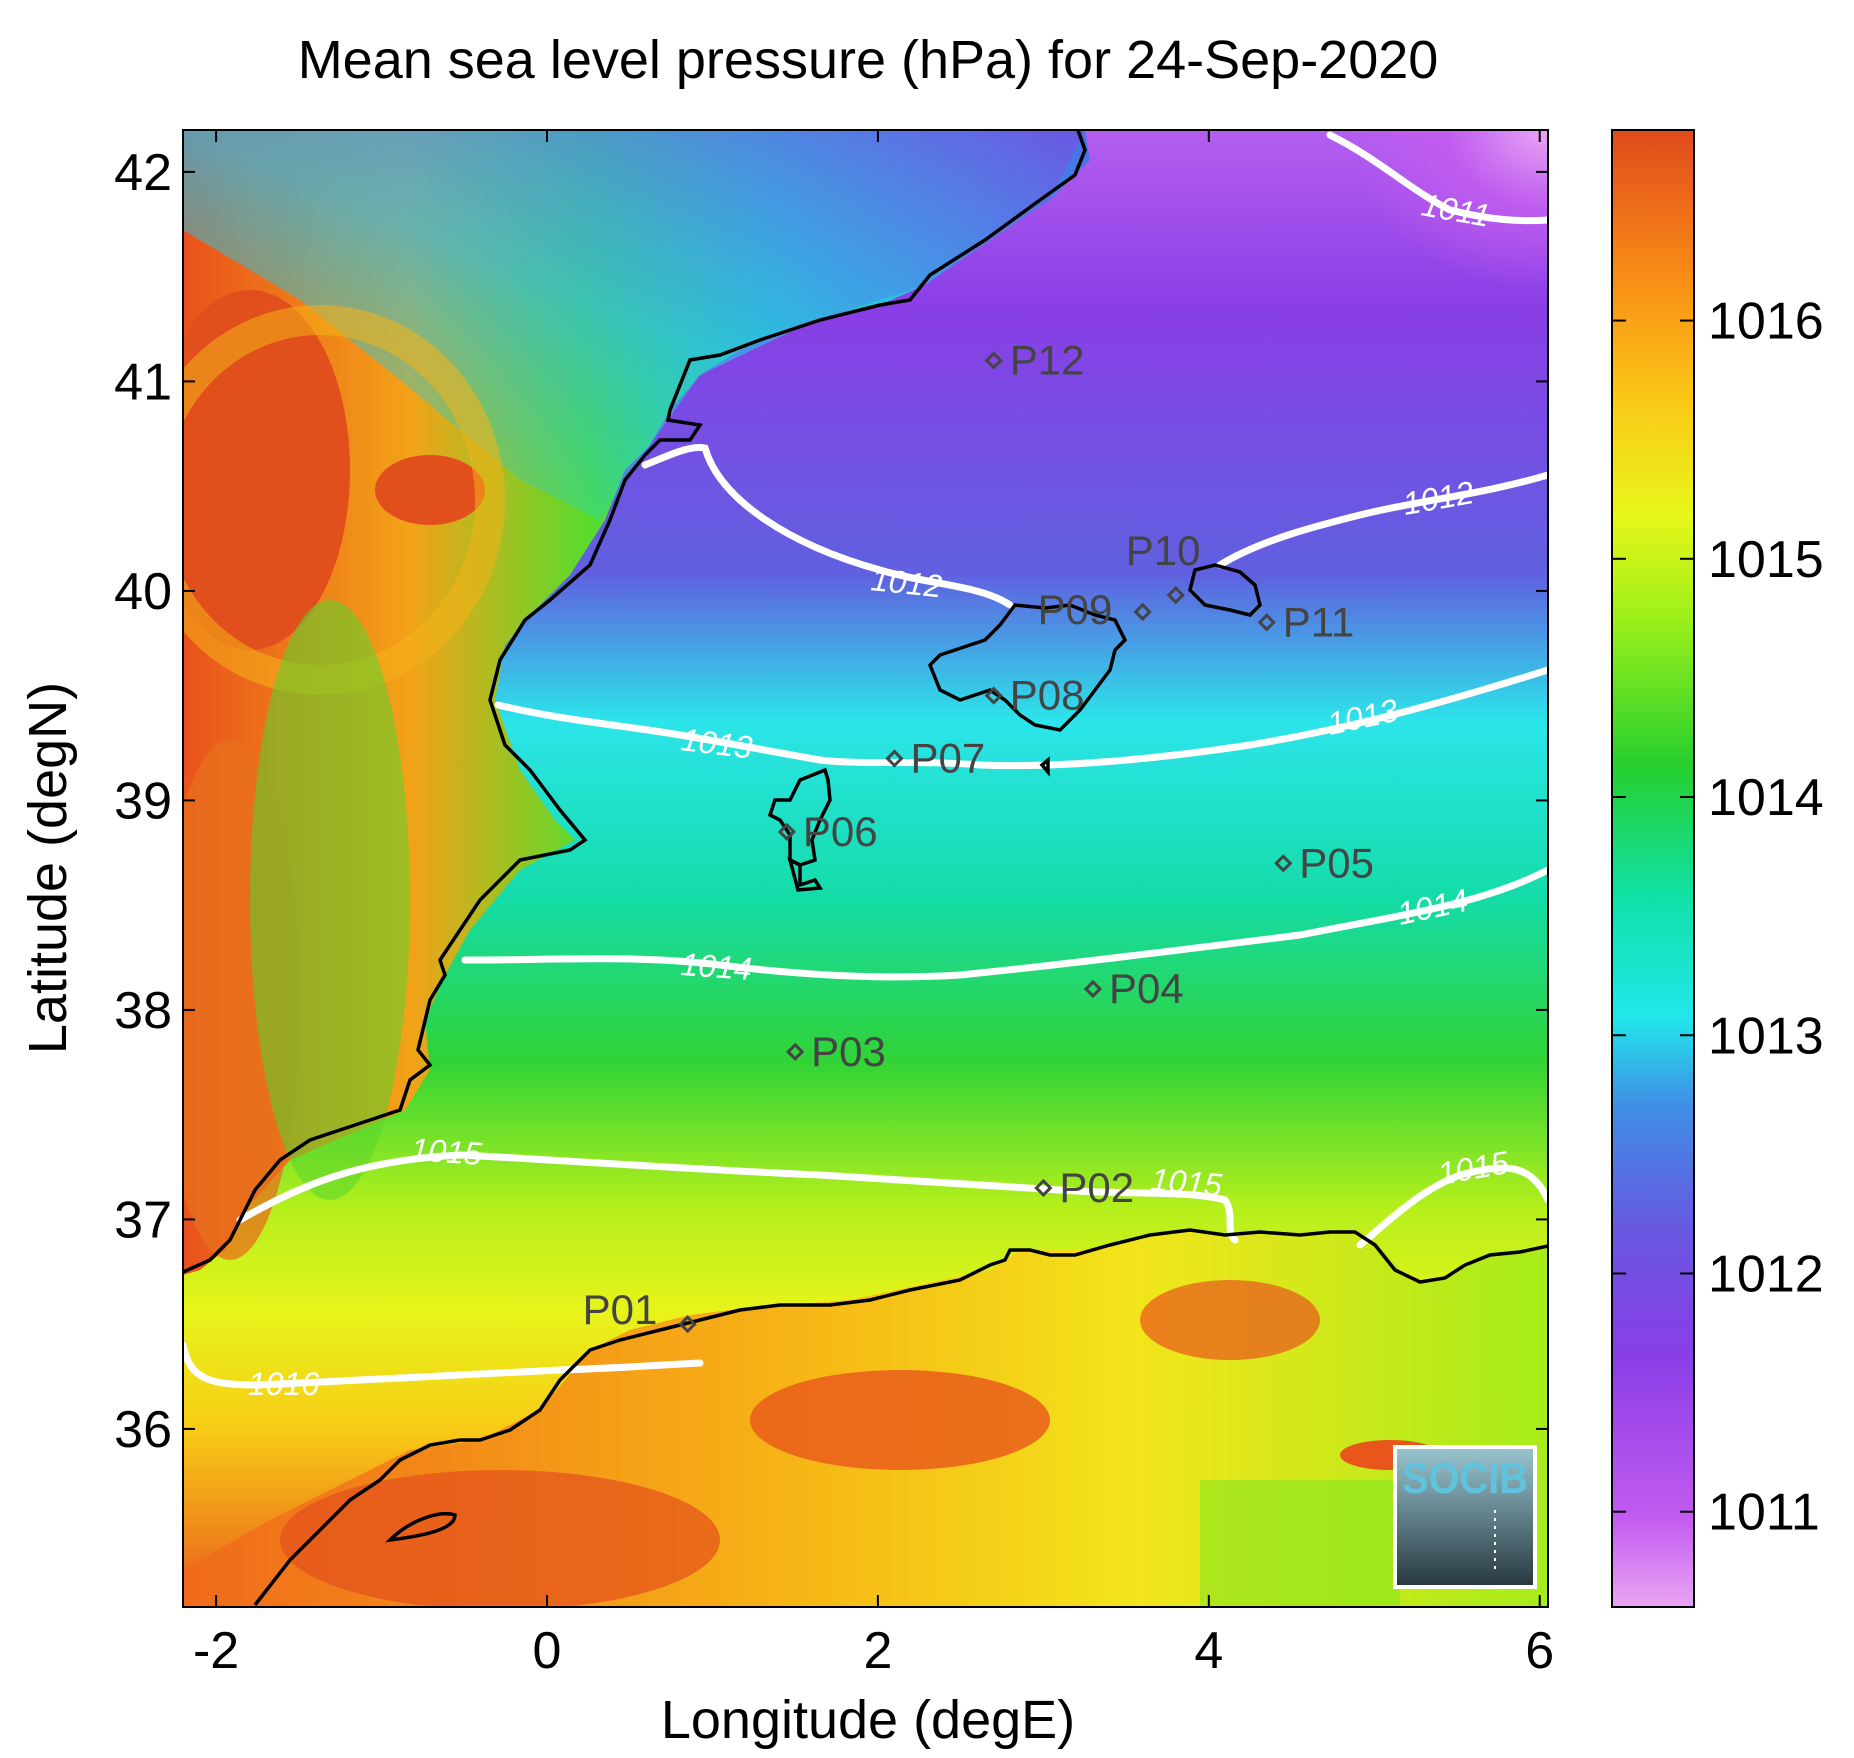 The height and width of the screenshot is (1758, 1854). What do you see at coordinates (1047, 359) in the screenshot?
I see `station-label: P12` at bounding box center [1047, 359].